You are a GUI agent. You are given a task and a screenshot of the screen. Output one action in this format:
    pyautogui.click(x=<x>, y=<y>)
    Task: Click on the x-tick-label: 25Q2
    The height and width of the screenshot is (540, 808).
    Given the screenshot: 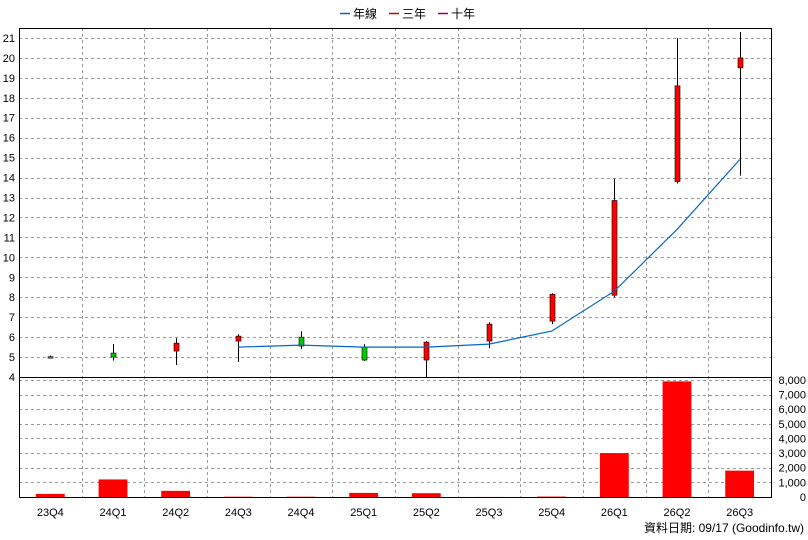 What is the action you would take?
    pyautogui.click(x=426, y=513)
    